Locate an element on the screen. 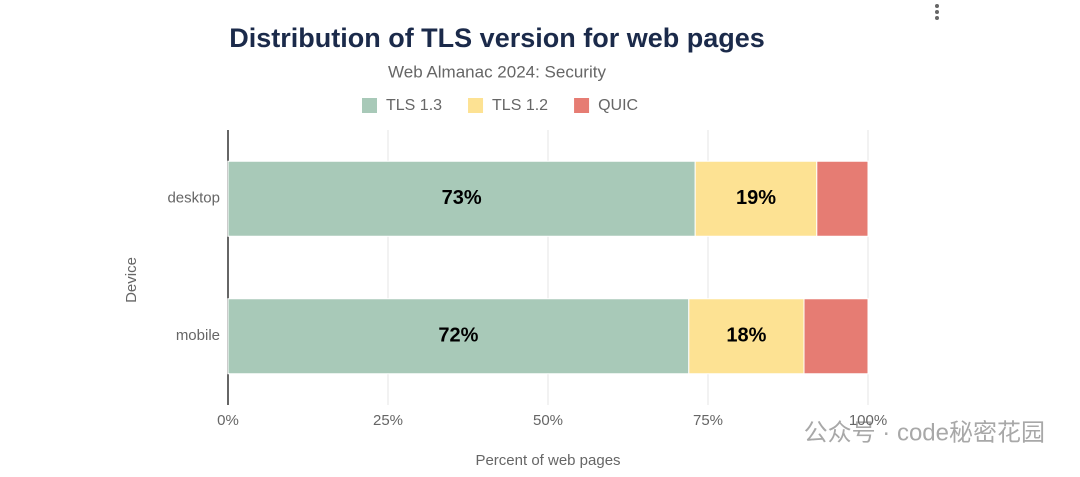 This screenshot has height=477, width=1080. data-label: 72% is located at coordinates (458, 336).